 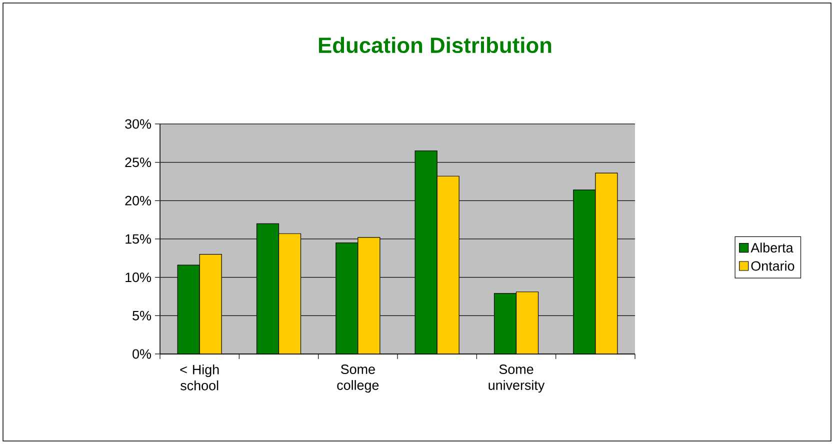 I want to click on y-tick-label: 20%, so click(x=138, y=201).